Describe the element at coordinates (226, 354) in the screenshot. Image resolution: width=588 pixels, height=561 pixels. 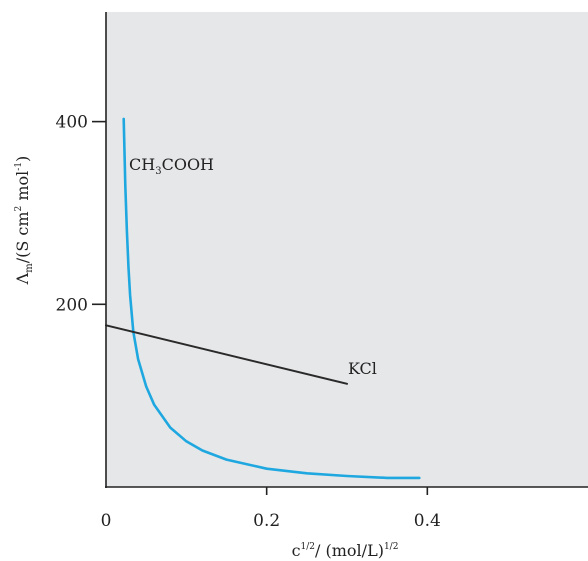
I see `series-line-kcl` at that location.